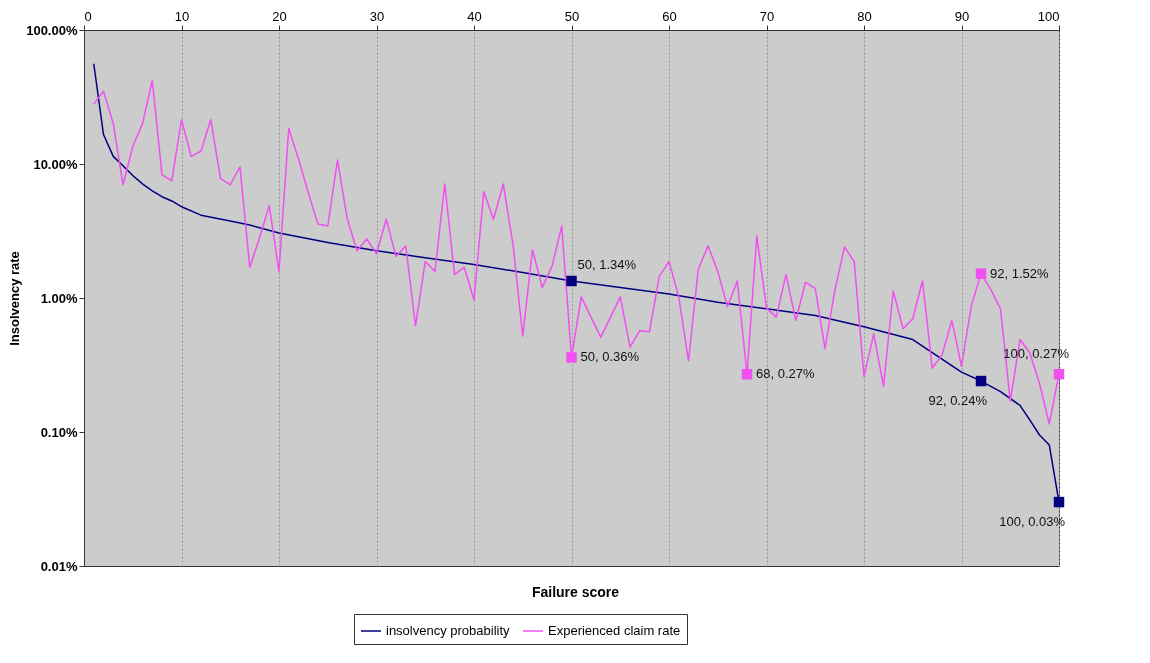  What do you see at coordinates (958, 401) in the screenshot?
I see `data-label: 92, 0.24%` at bounding box center [958, 401].